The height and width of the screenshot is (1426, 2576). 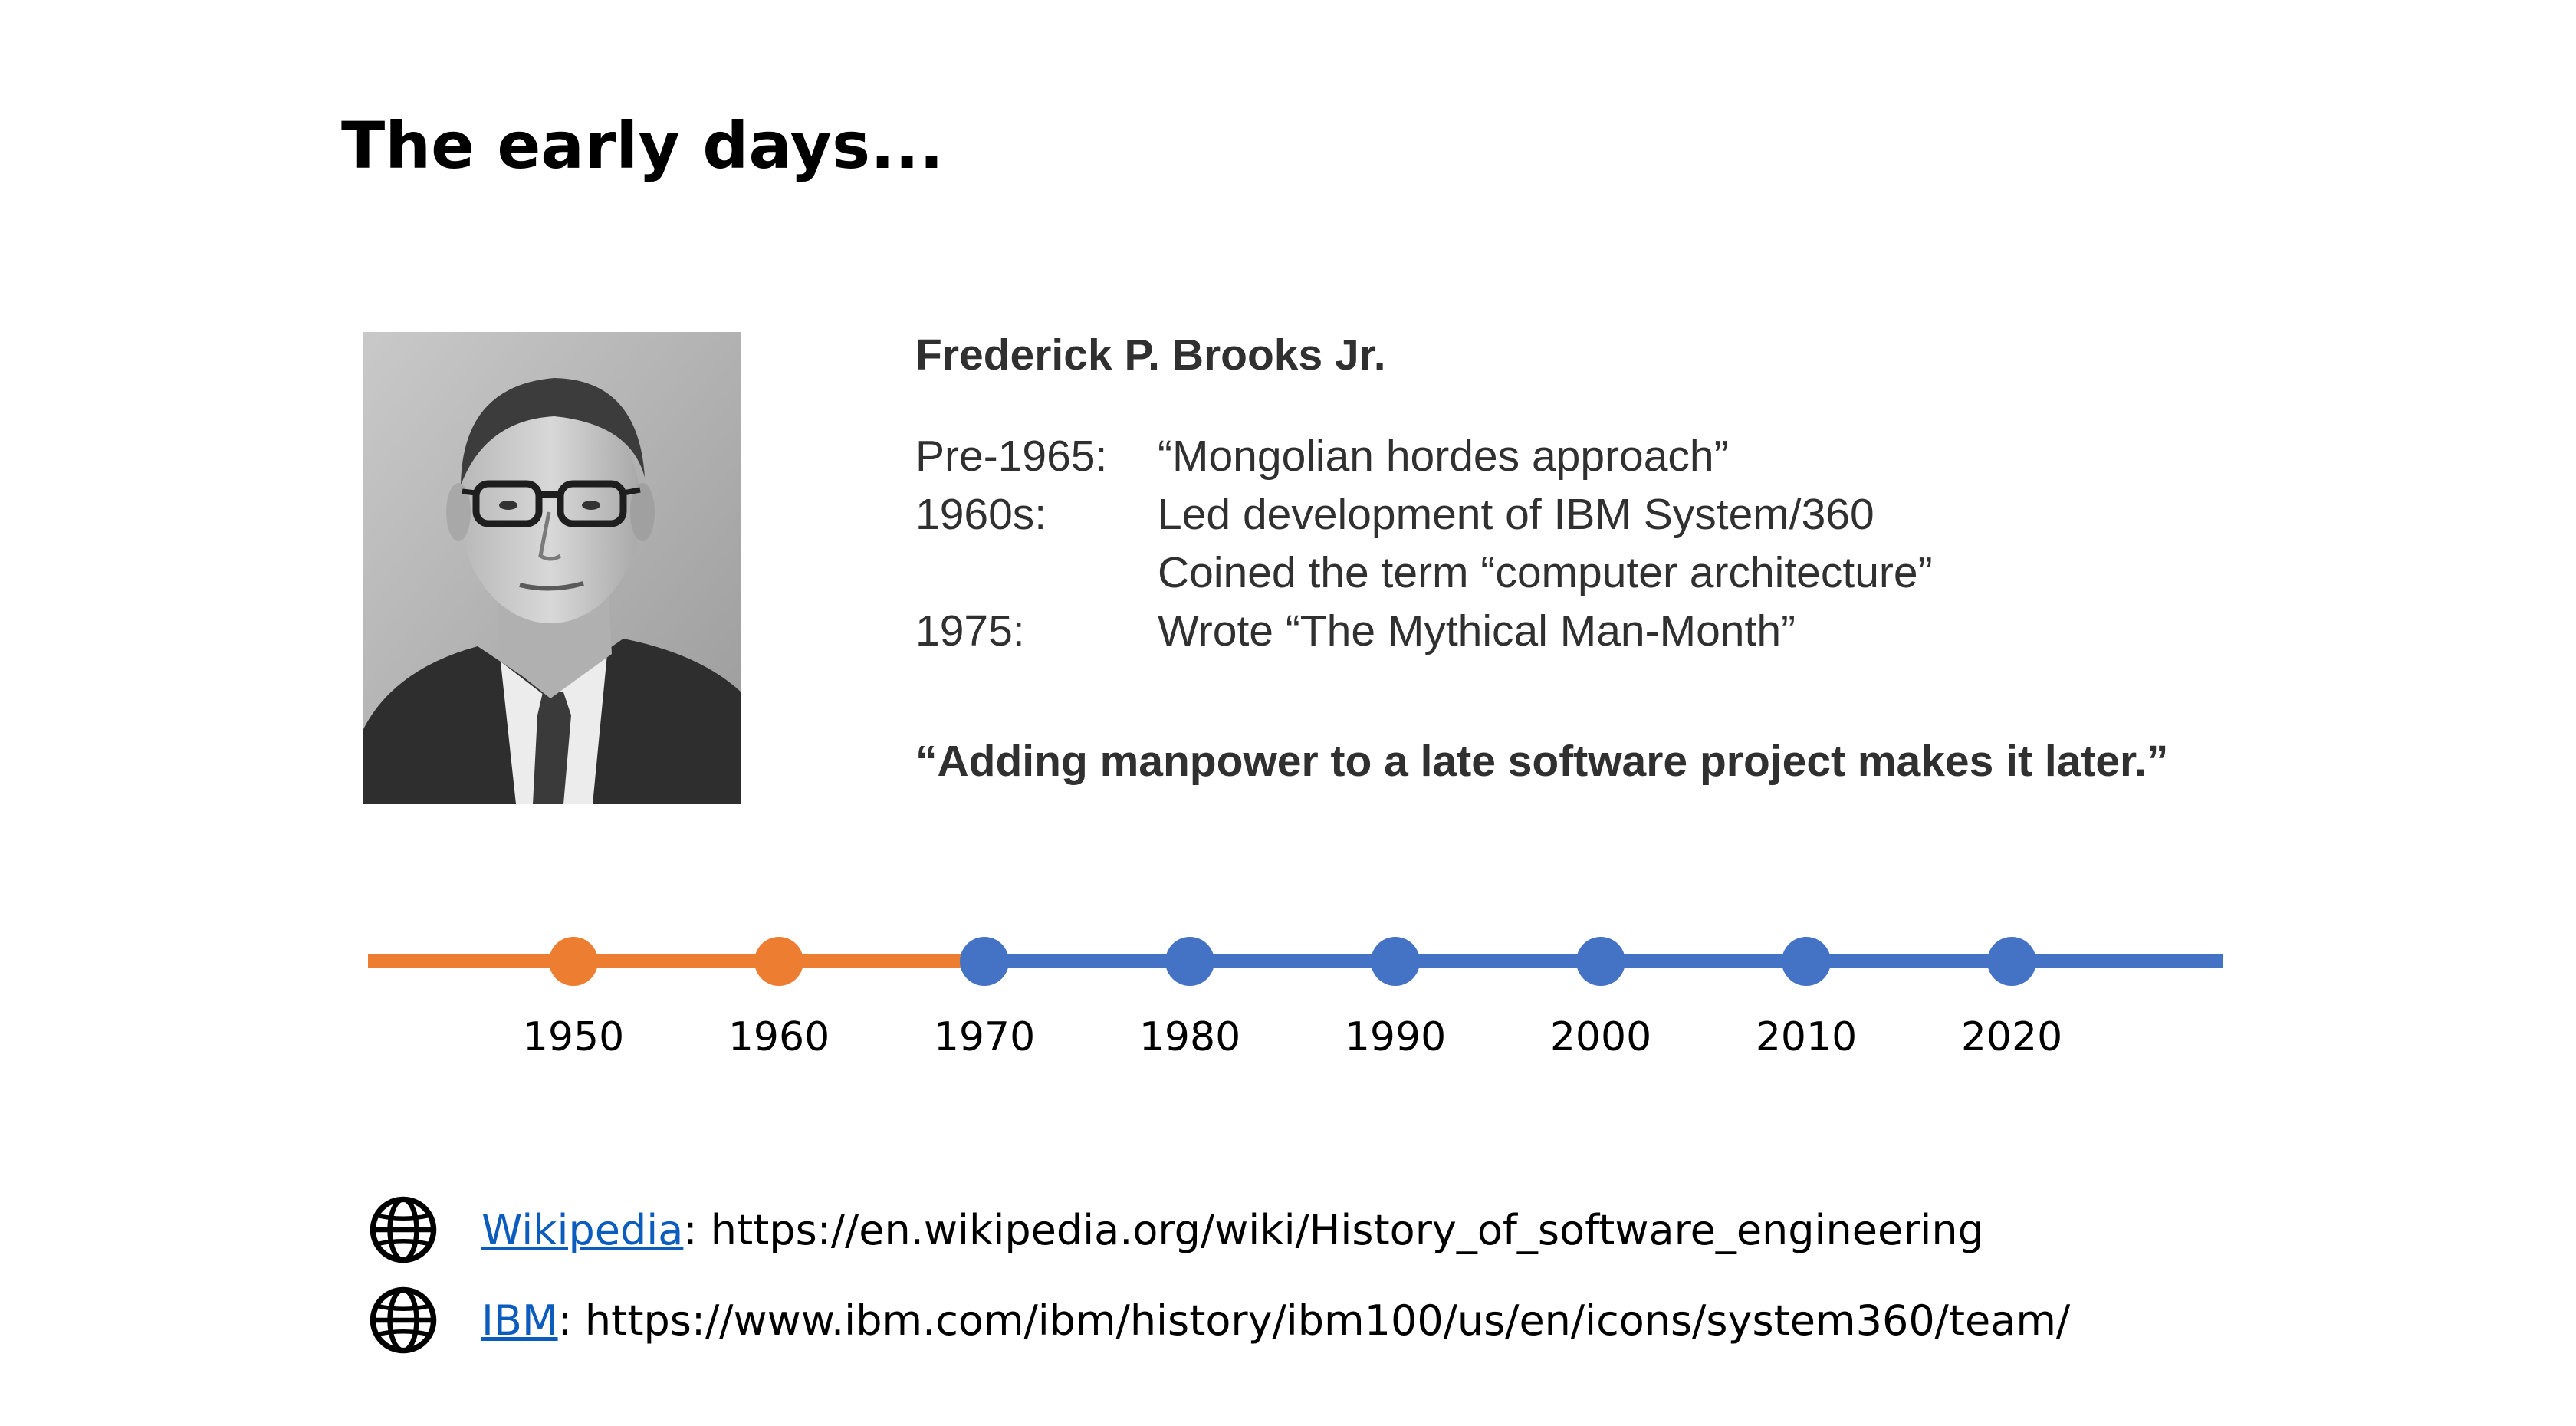 What do you see at coordinates (574, 1037) in the screenshot?
I see `timeline-year-label: 1950` at bounding box center [574, 1037].